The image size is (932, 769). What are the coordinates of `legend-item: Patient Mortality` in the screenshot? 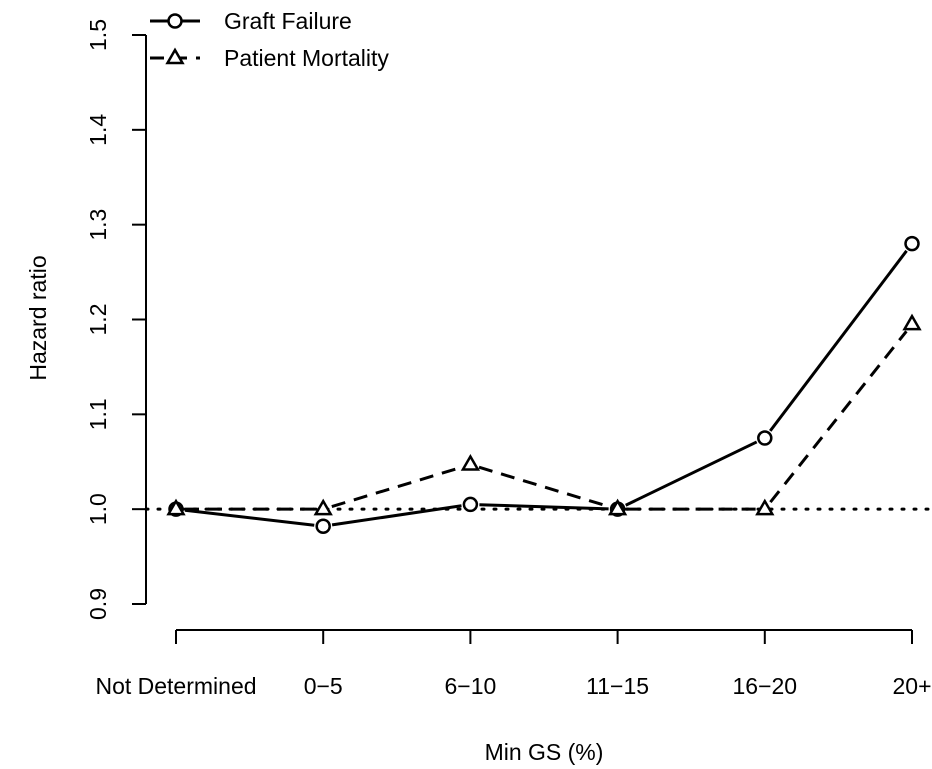 It's located at (269, 58).